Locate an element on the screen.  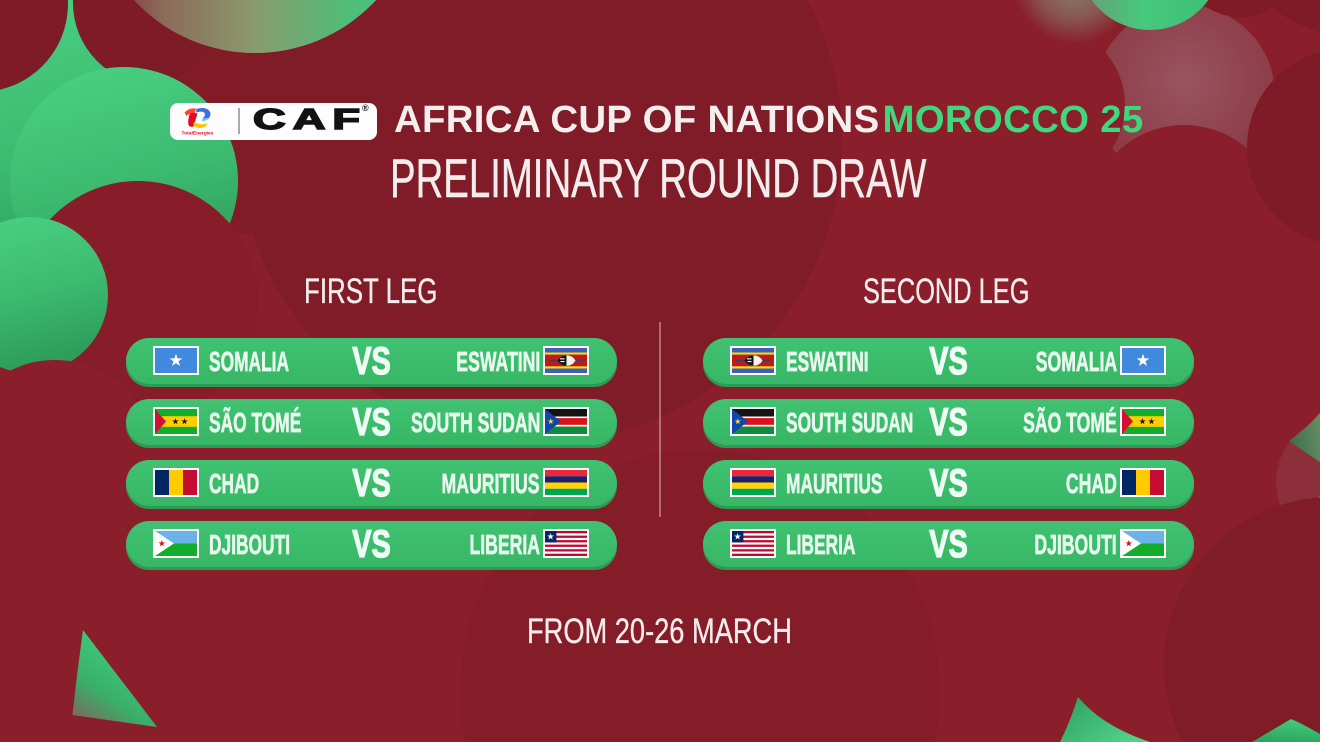
svg-text: TotalEnergies is located at coordinates (198, 134).